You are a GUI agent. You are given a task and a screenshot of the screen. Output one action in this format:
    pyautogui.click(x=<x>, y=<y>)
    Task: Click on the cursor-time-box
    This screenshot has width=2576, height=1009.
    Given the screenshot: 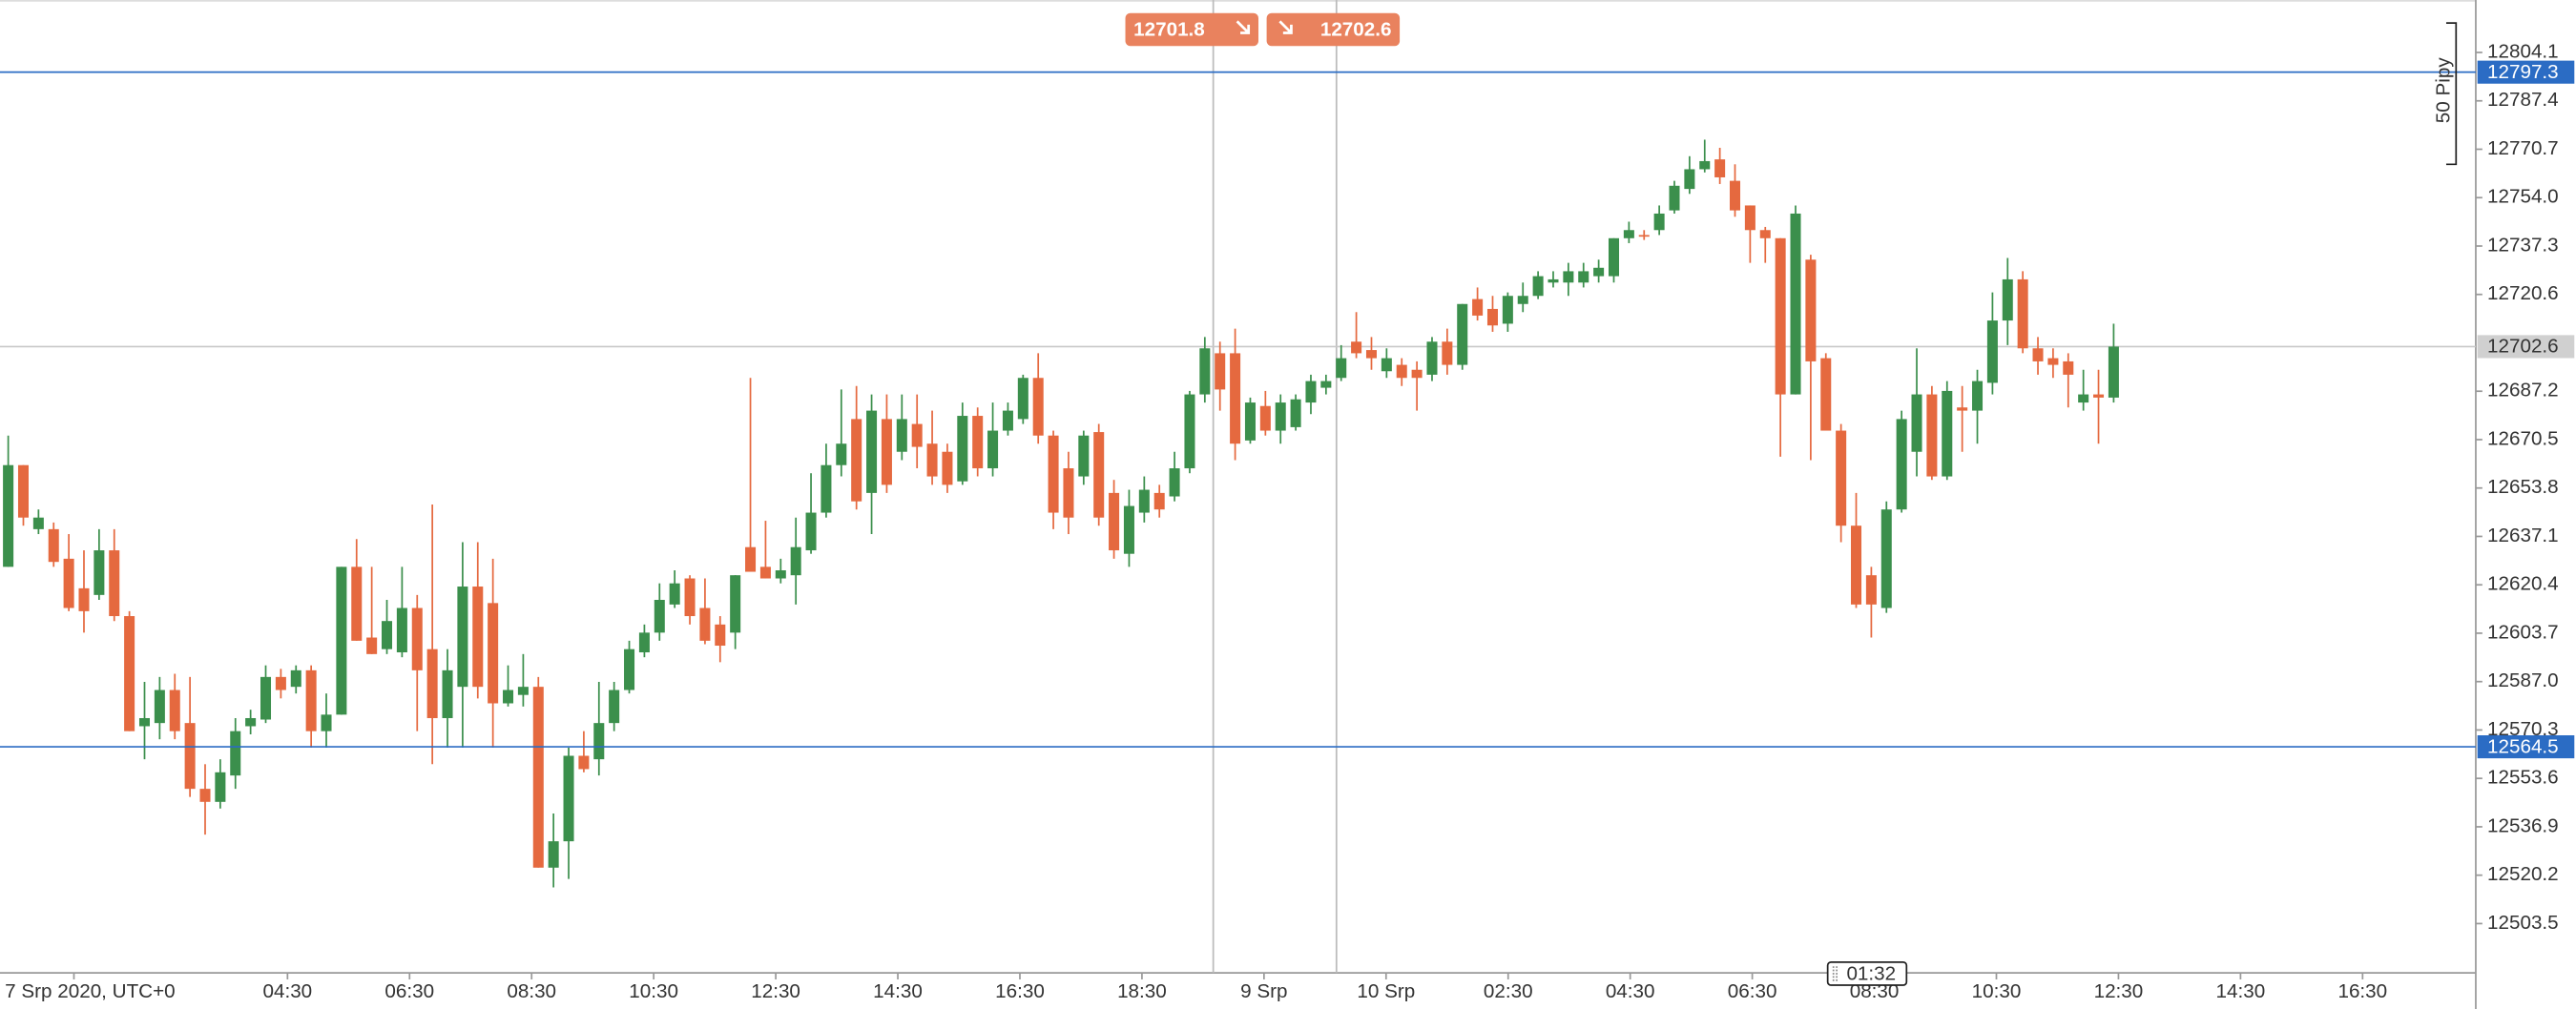 What is the action you would take?
    pyautogui.click(x=1867, y=974)
    